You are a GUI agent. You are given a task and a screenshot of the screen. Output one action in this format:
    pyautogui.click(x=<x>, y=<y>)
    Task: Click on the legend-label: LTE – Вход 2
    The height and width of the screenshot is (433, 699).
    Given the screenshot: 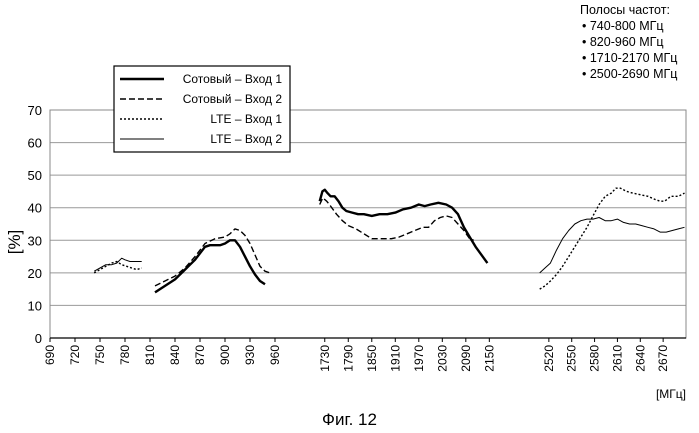 What is the action you would take?
    pyautogui.click(x=246, y=139)
    